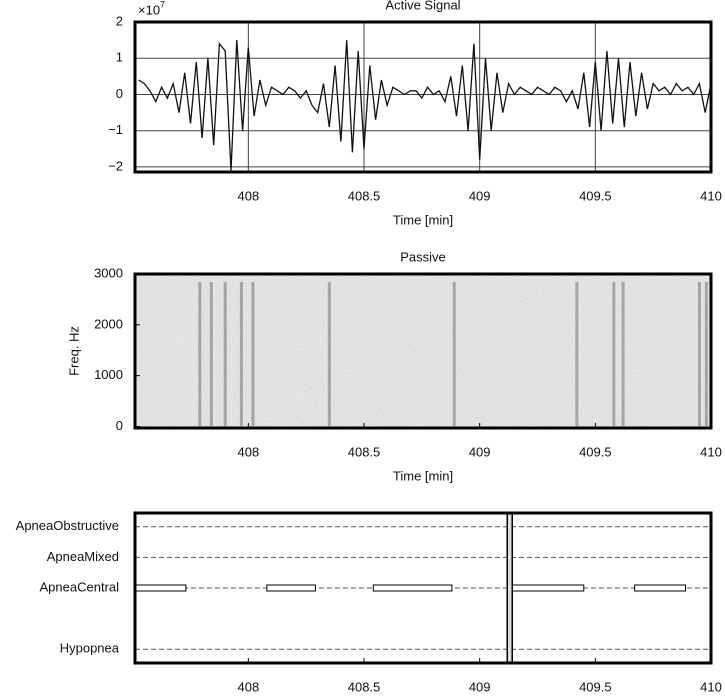 This screenshot has height=696, width=725. What do you see at coordinates (115, 129) in the screenshot?
I see `y-tick-label: −1` at bounding box center [115, 129].